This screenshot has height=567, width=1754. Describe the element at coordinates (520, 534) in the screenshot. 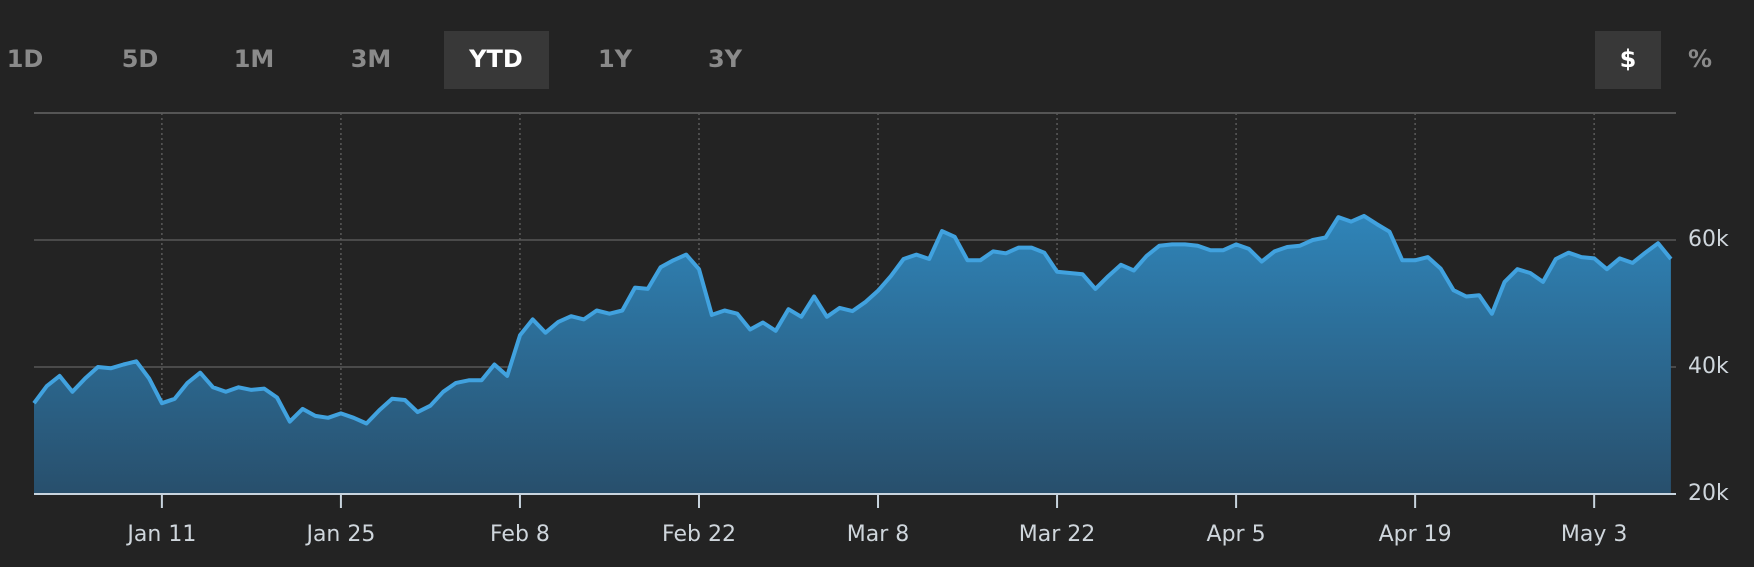

I see `x-tick-label: Feb 8` at that location.